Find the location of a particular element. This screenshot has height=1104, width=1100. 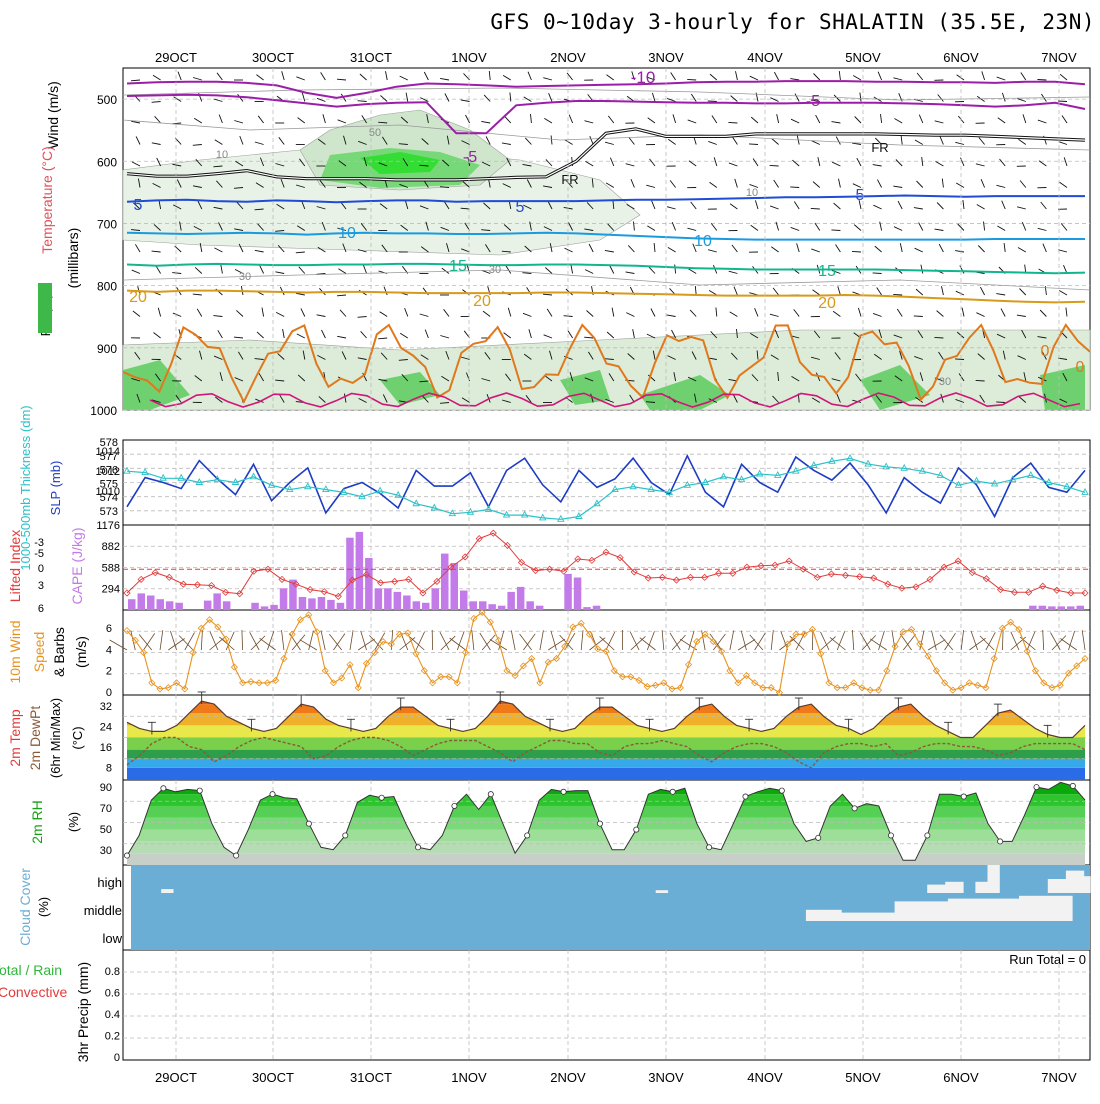

date-label-top: 2NOV is located at coordinates (568, 57).